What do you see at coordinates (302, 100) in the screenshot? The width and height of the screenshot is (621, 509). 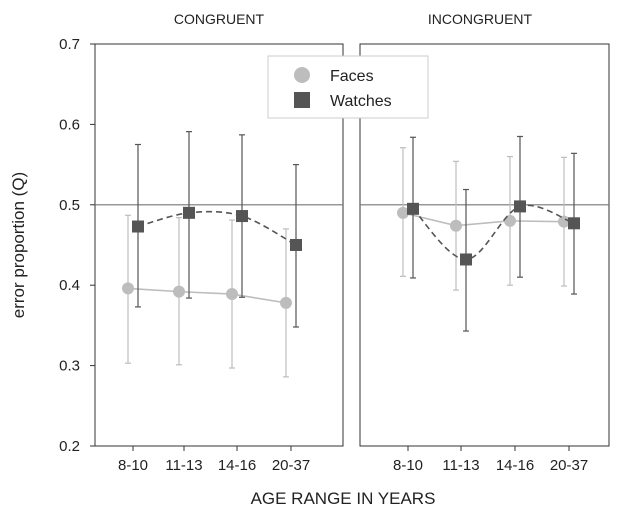 I see `legend-watches-marker` at bounding box center [302, 100].